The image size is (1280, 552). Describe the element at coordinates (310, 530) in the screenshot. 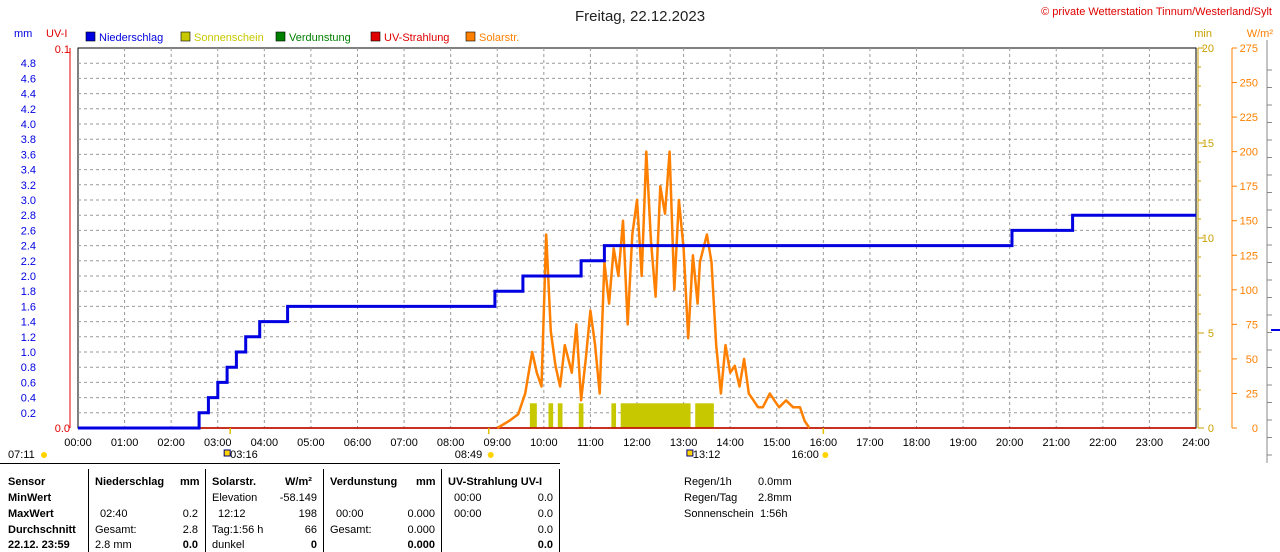

I see `solar-avg-value: 66` at that location.